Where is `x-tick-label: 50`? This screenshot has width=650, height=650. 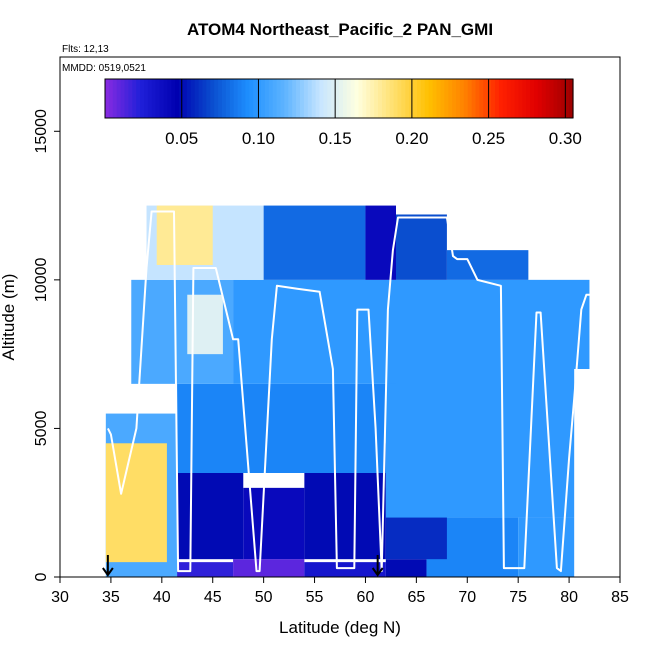
x-tick-label: 50 is located at coordinates (264, 597).